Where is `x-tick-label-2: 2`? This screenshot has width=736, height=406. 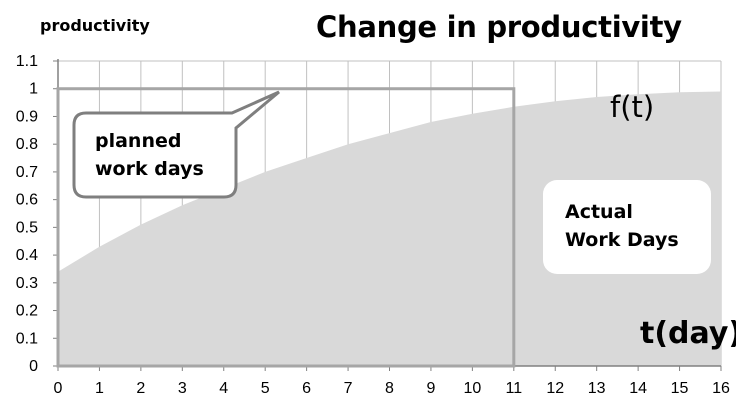
x-tick-label-2: 2 is located at coordinates (140, 388).